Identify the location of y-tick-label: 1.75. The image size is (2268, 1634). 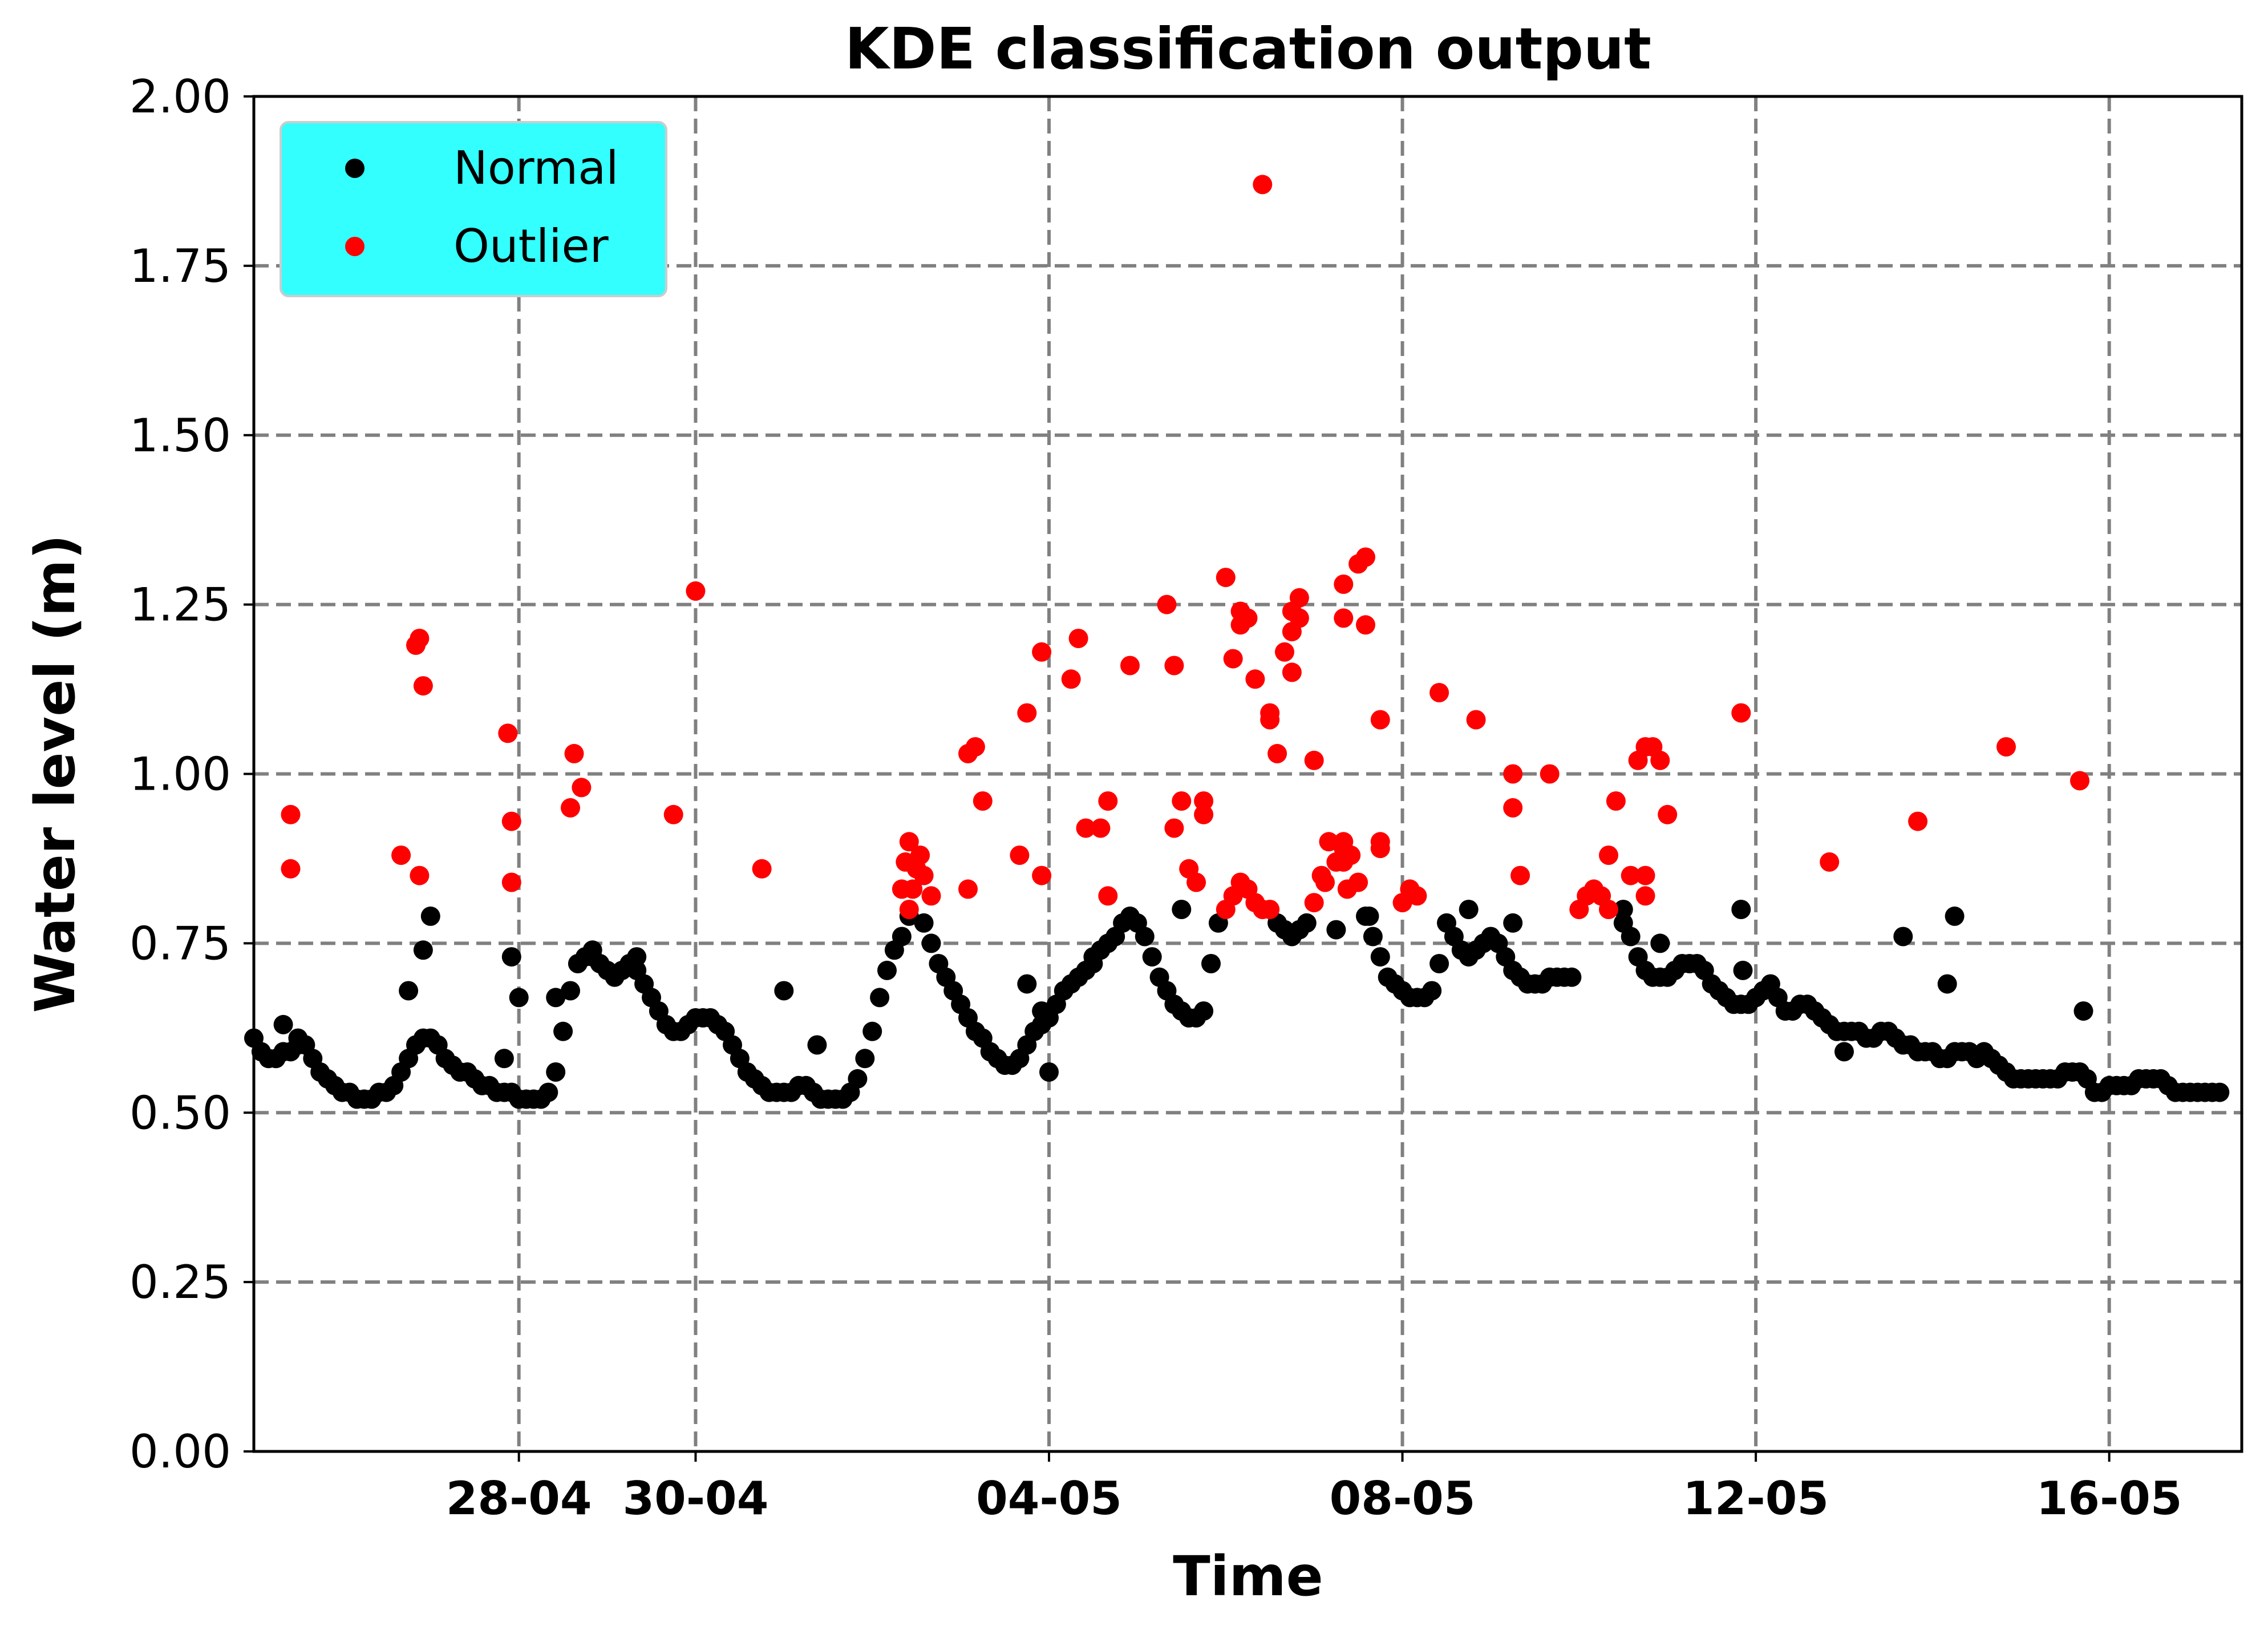
(180, 266).